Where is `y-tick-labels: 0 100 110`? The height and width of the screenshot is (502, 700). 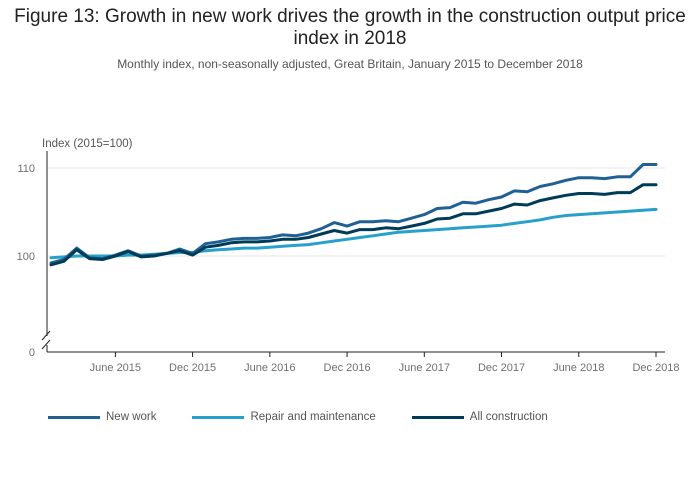 y-tick-labels: 0 100 110 is located at coordinates (26, 261).